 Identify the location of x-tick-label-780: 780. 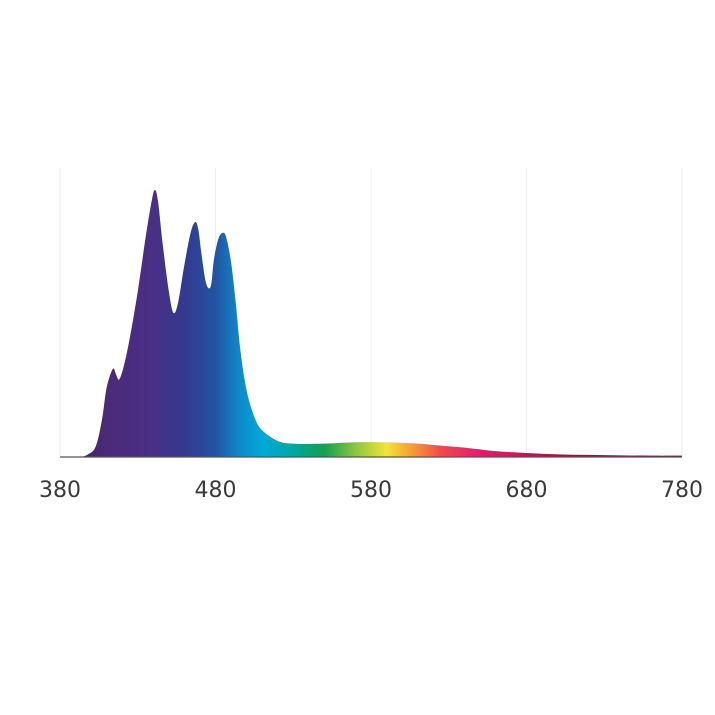
(682, 490).